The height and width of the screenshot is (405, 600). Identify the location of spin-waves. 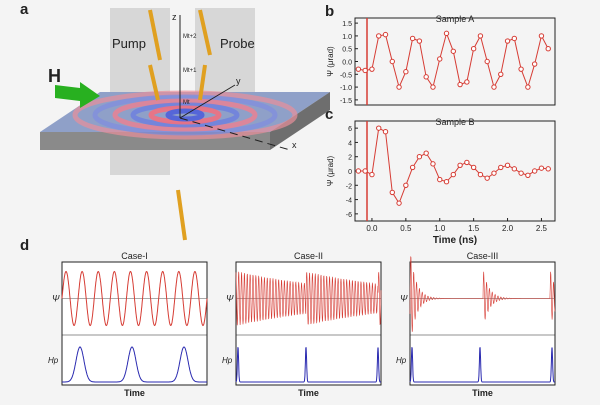
(185, 115).